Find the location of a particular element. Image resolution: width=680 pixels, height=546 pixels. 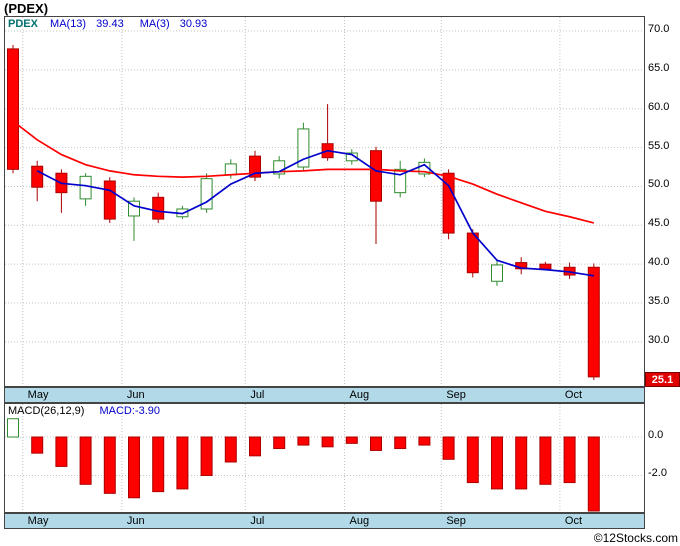

watermark: ©12Stocks.com is located at coordinates (635, 538).